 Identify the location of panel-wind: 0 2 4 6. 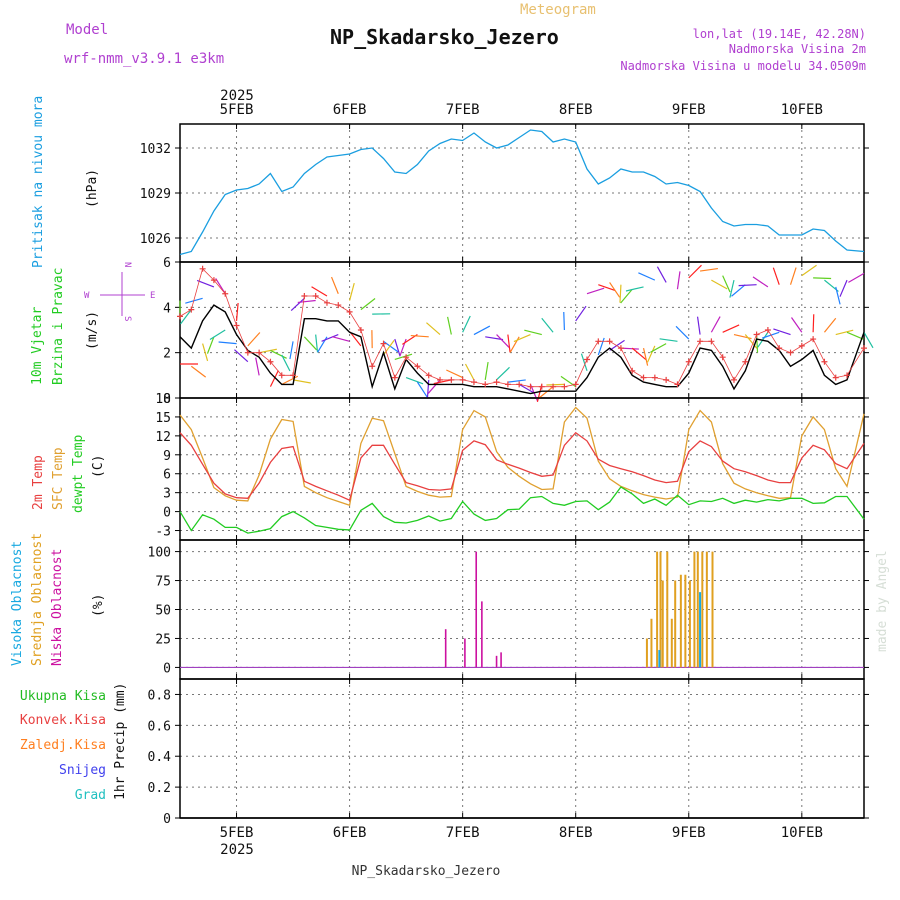
(518, 331).